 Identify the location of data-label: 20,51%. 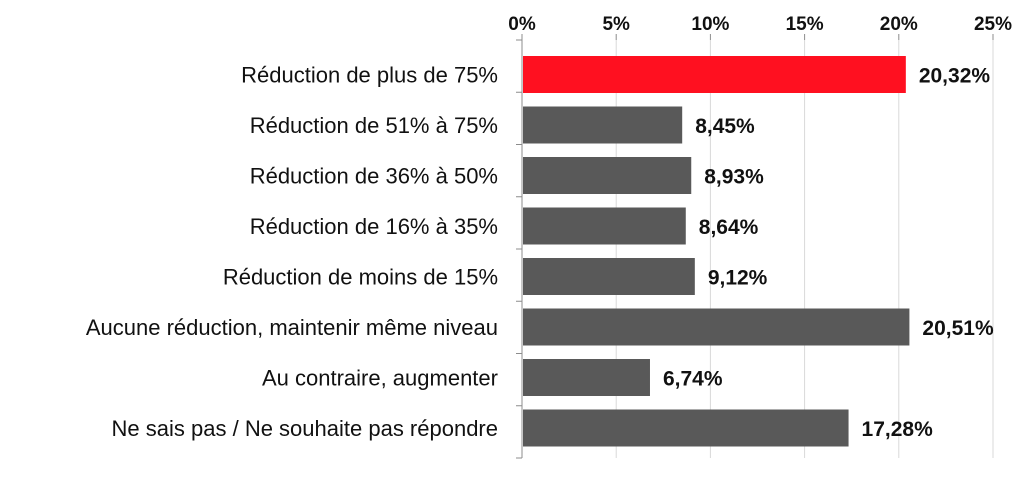
(958, 328).